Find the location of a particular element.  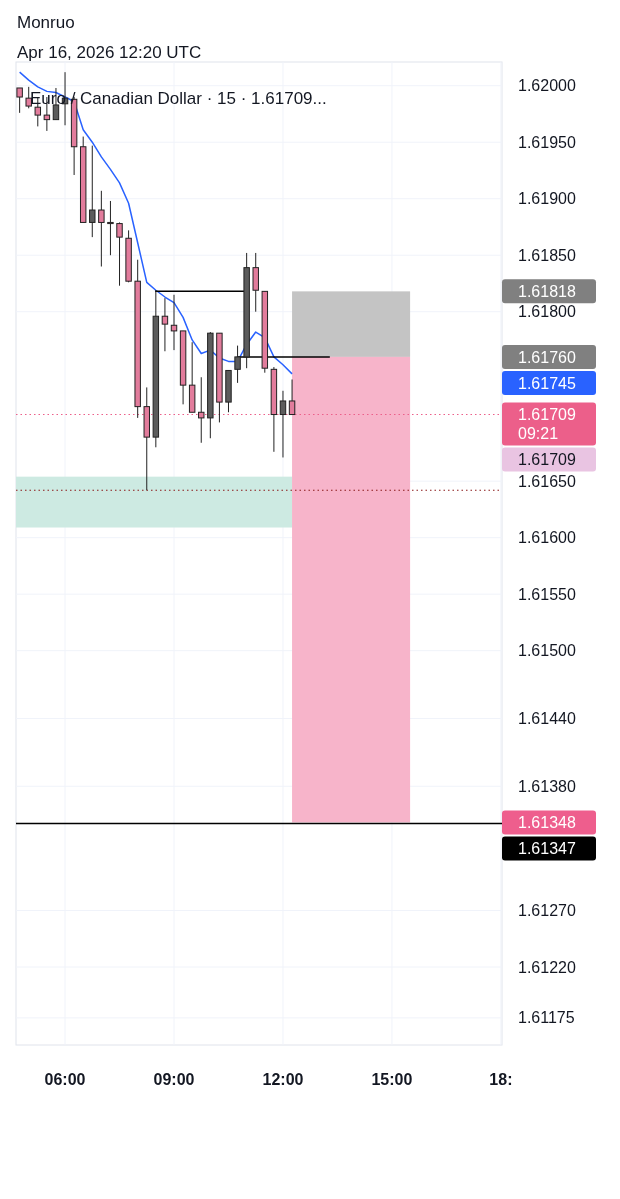

y-tick-label: 1.61800 is located at coordinates (547, 312).